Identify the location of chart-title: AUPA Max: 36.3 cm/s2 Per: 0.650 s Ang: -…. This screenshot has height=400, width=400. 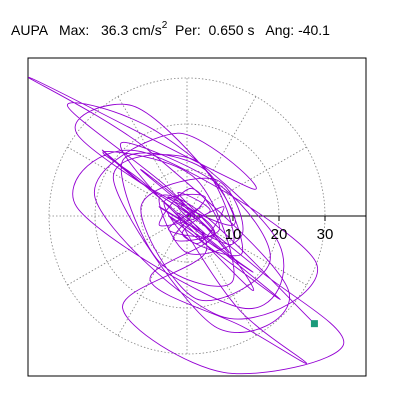
(170, 28).